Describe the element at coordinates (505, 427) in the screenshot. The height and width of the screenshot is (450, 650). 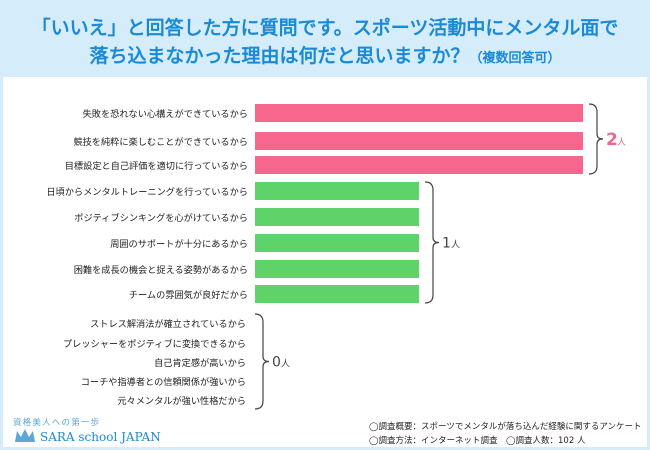
I see `survey-summary-note: ◯調査概要：スポーツでメンタルが落ち込んだ経験に関するアンケート` at that location.